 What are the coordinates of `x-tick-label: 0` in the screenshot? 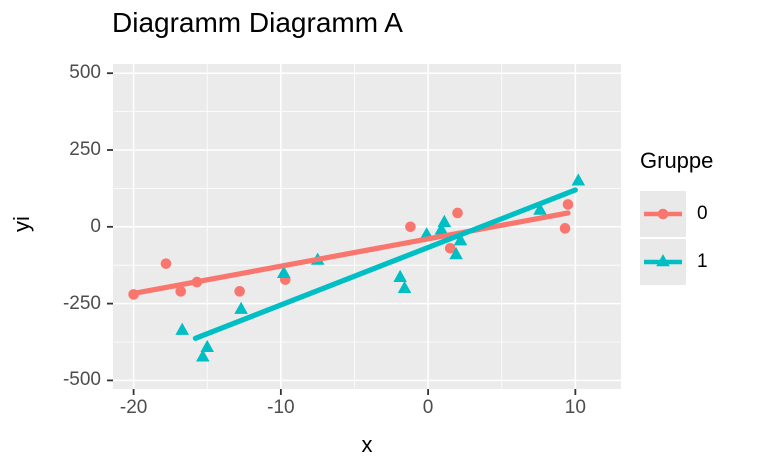 It's located at (428, 407).